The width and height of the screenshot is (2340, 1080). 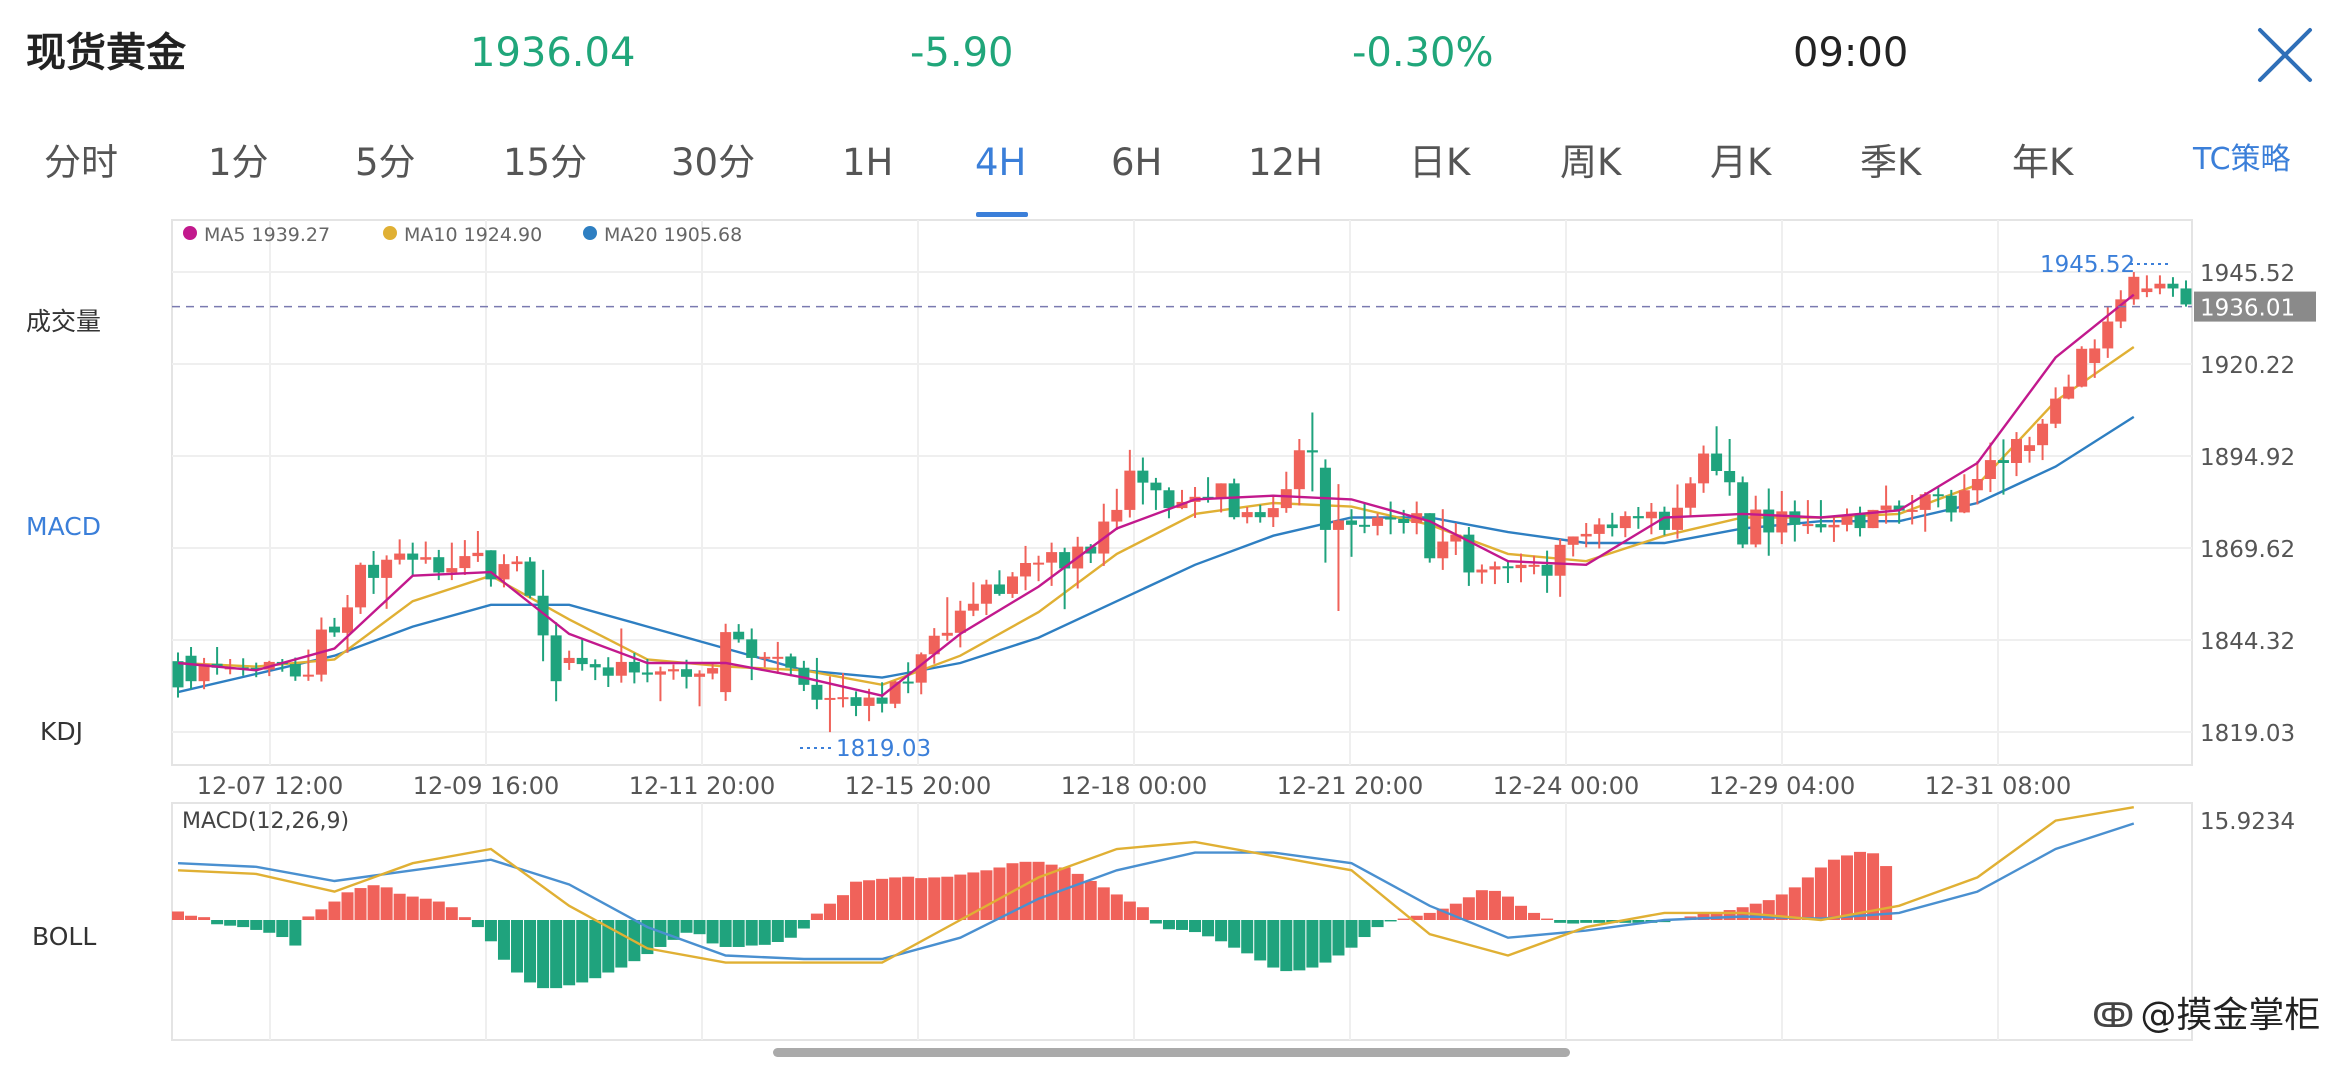 I want to click on watermark: ↂ @摸金掌柜, so click(x=2206, y=1016).